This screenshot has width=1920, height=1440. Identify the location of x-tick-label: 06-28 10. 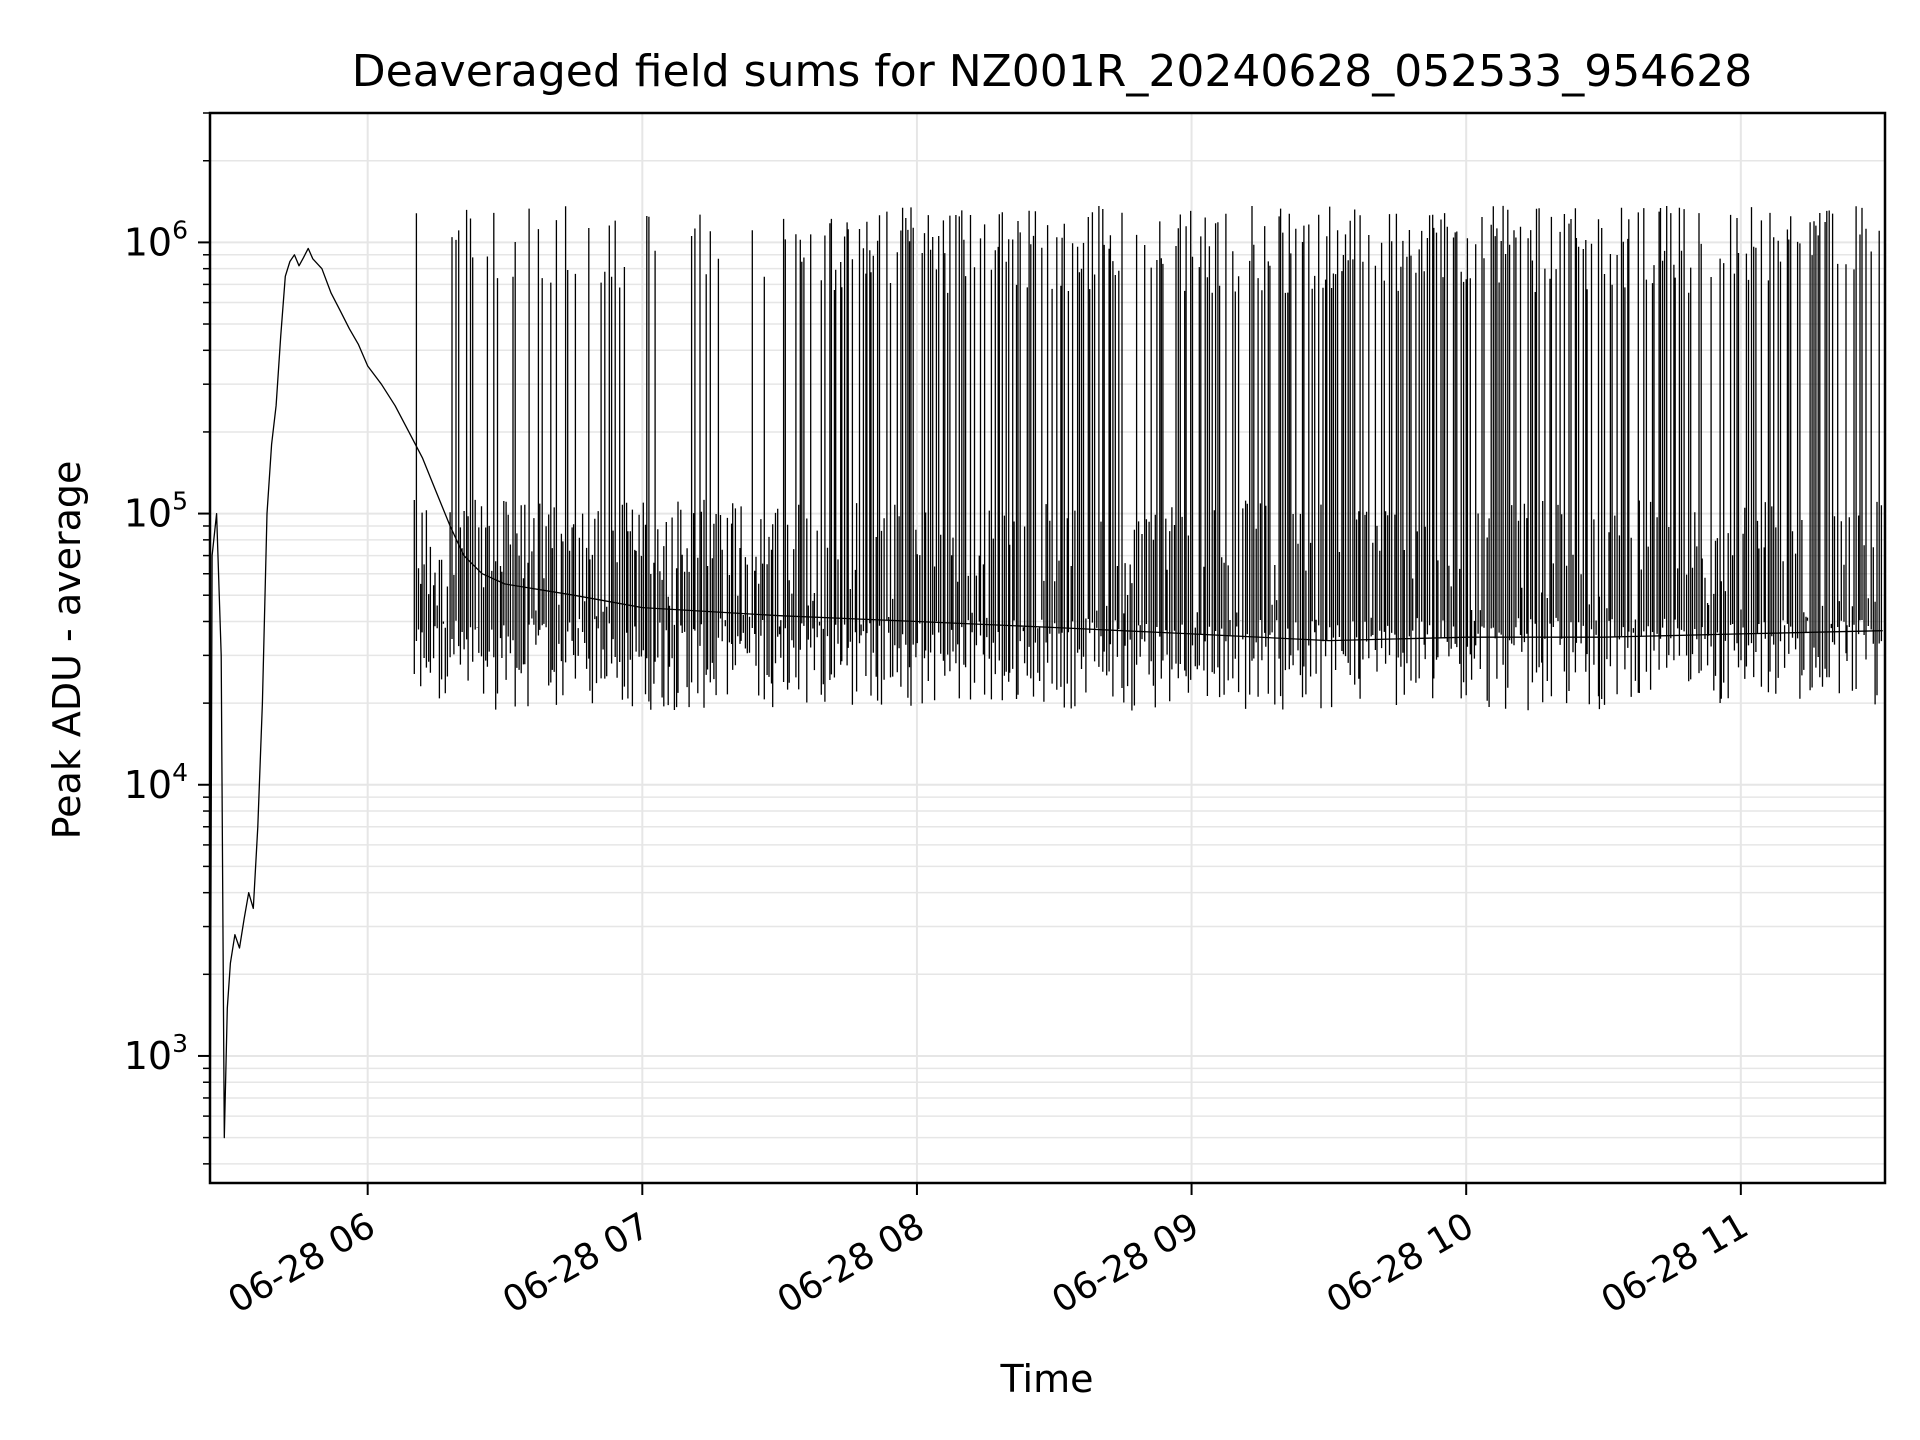
(1400, 1263).